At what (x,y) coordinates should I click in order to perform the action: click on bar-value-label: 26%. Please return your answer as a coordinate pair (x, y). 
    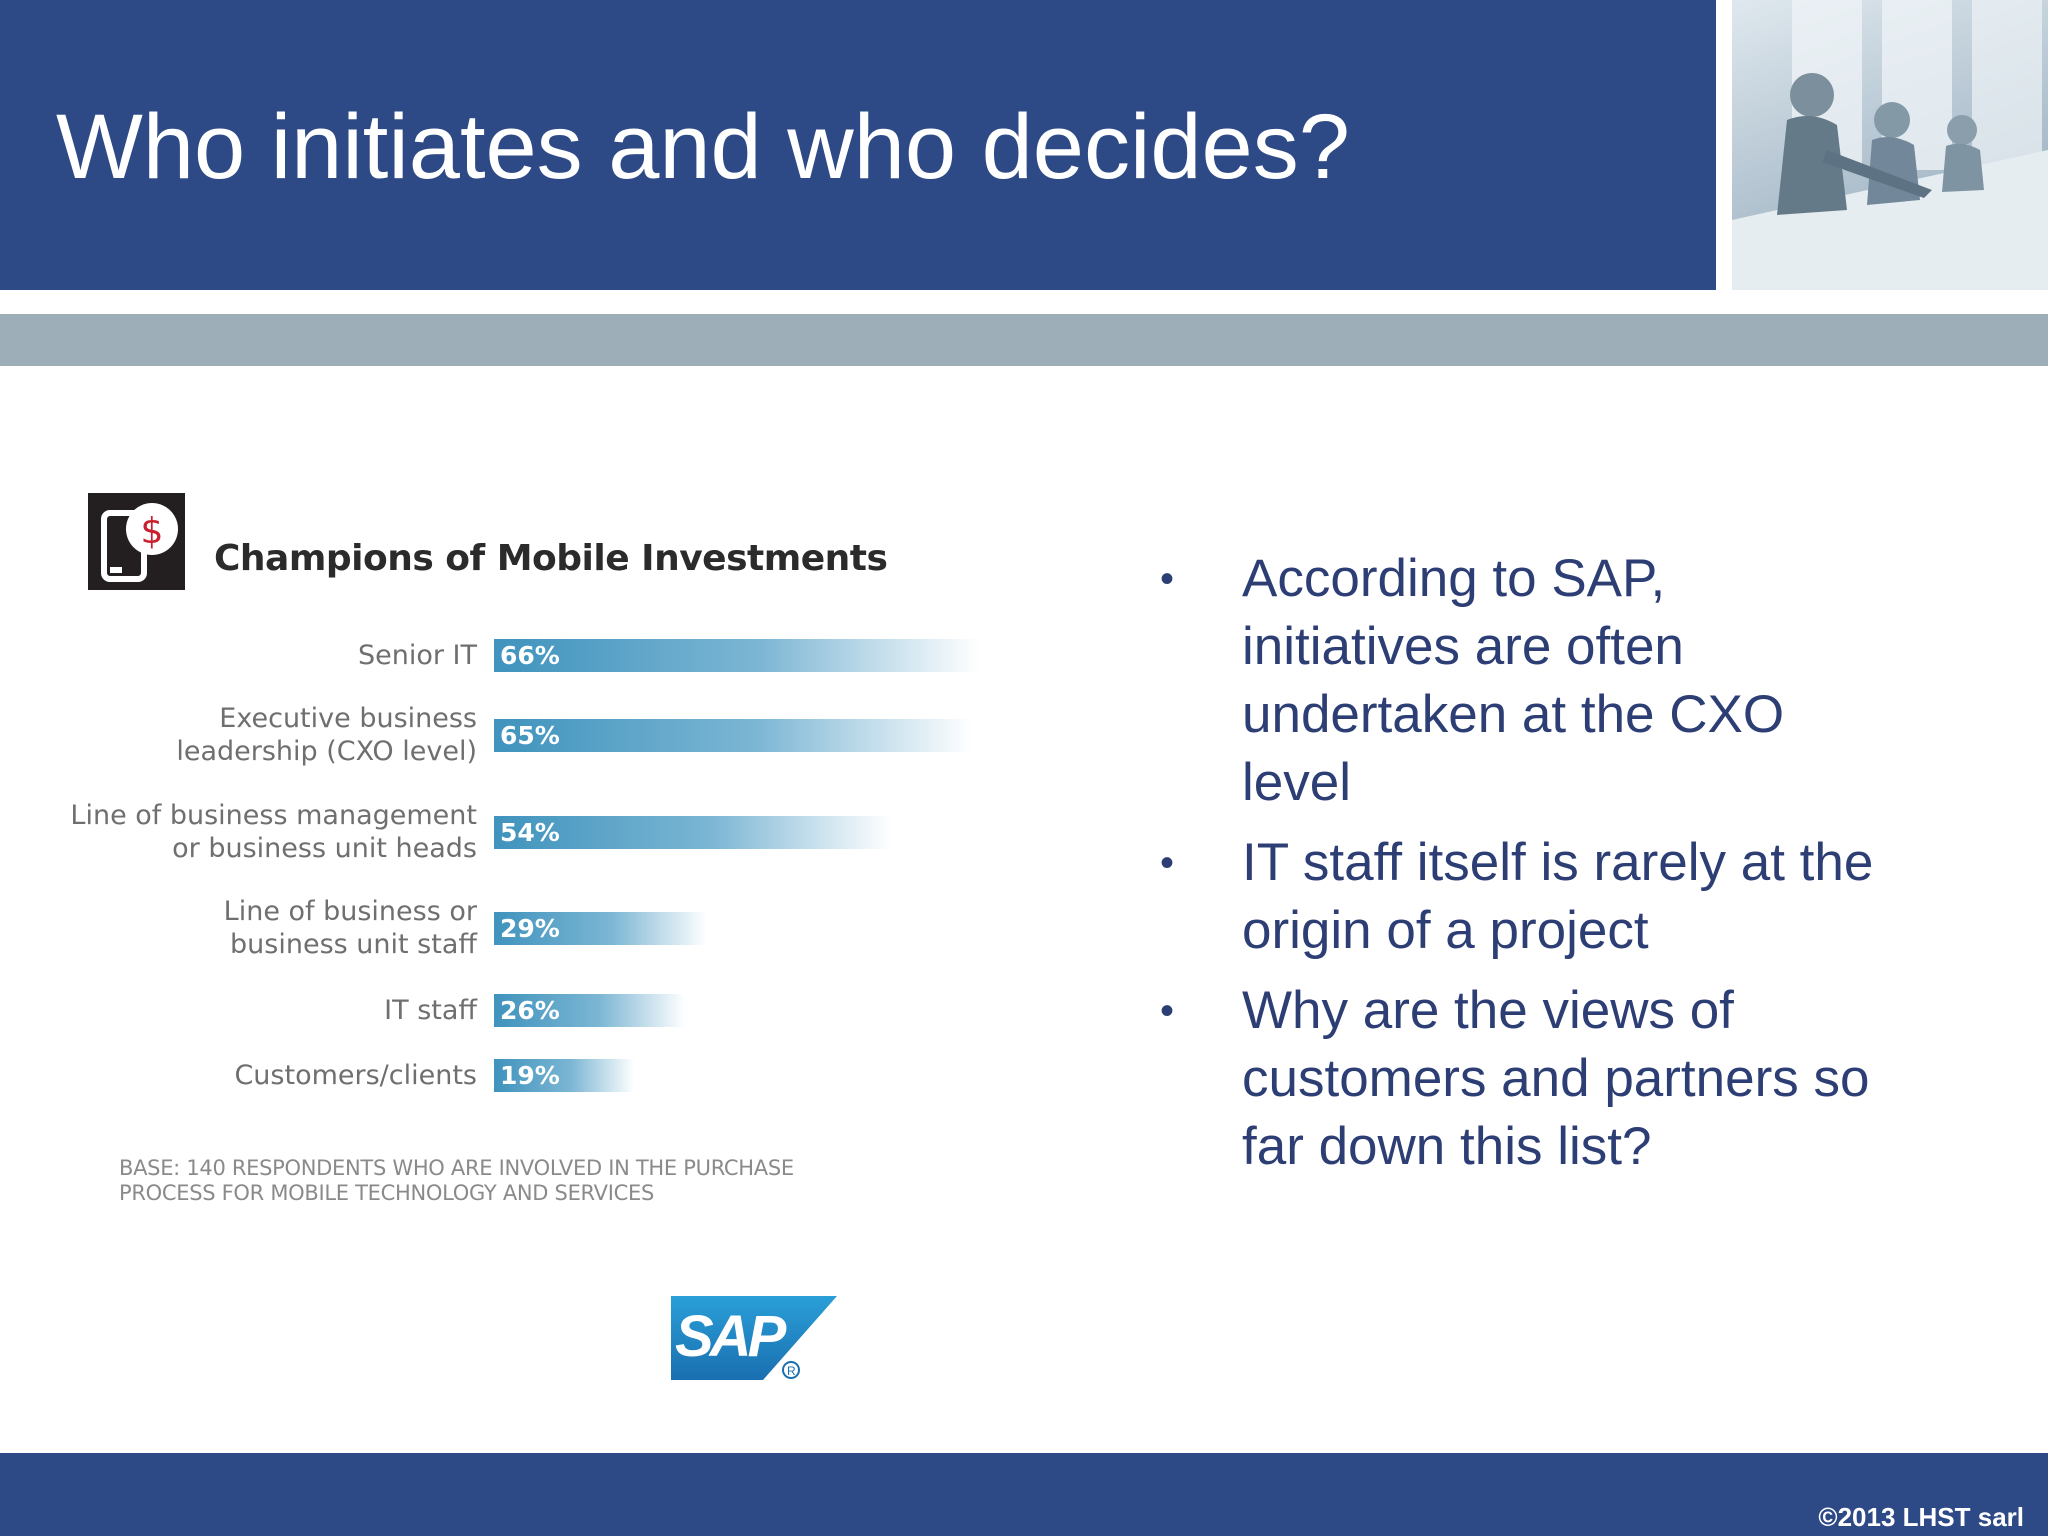
    Looking at the image, I should click on (530, 1010).